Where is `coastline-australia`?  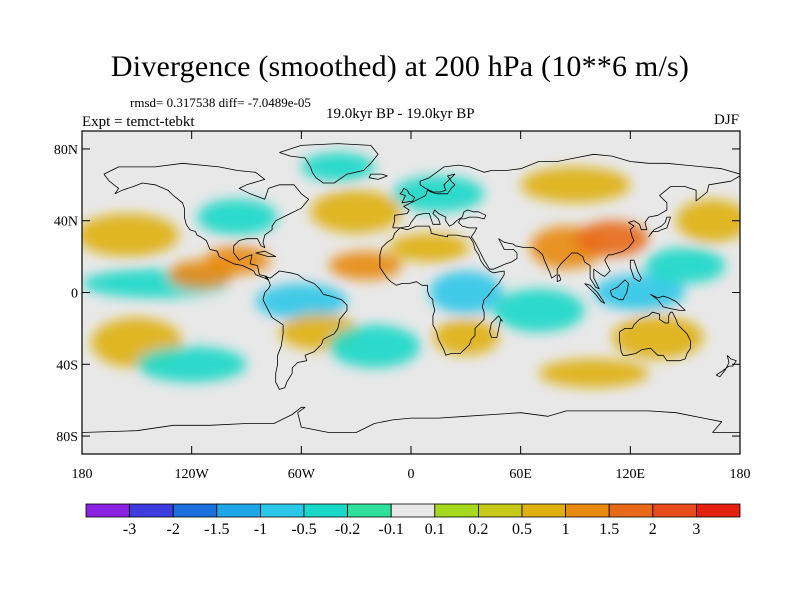 coastline-australia is located at coordinates (655, 336).